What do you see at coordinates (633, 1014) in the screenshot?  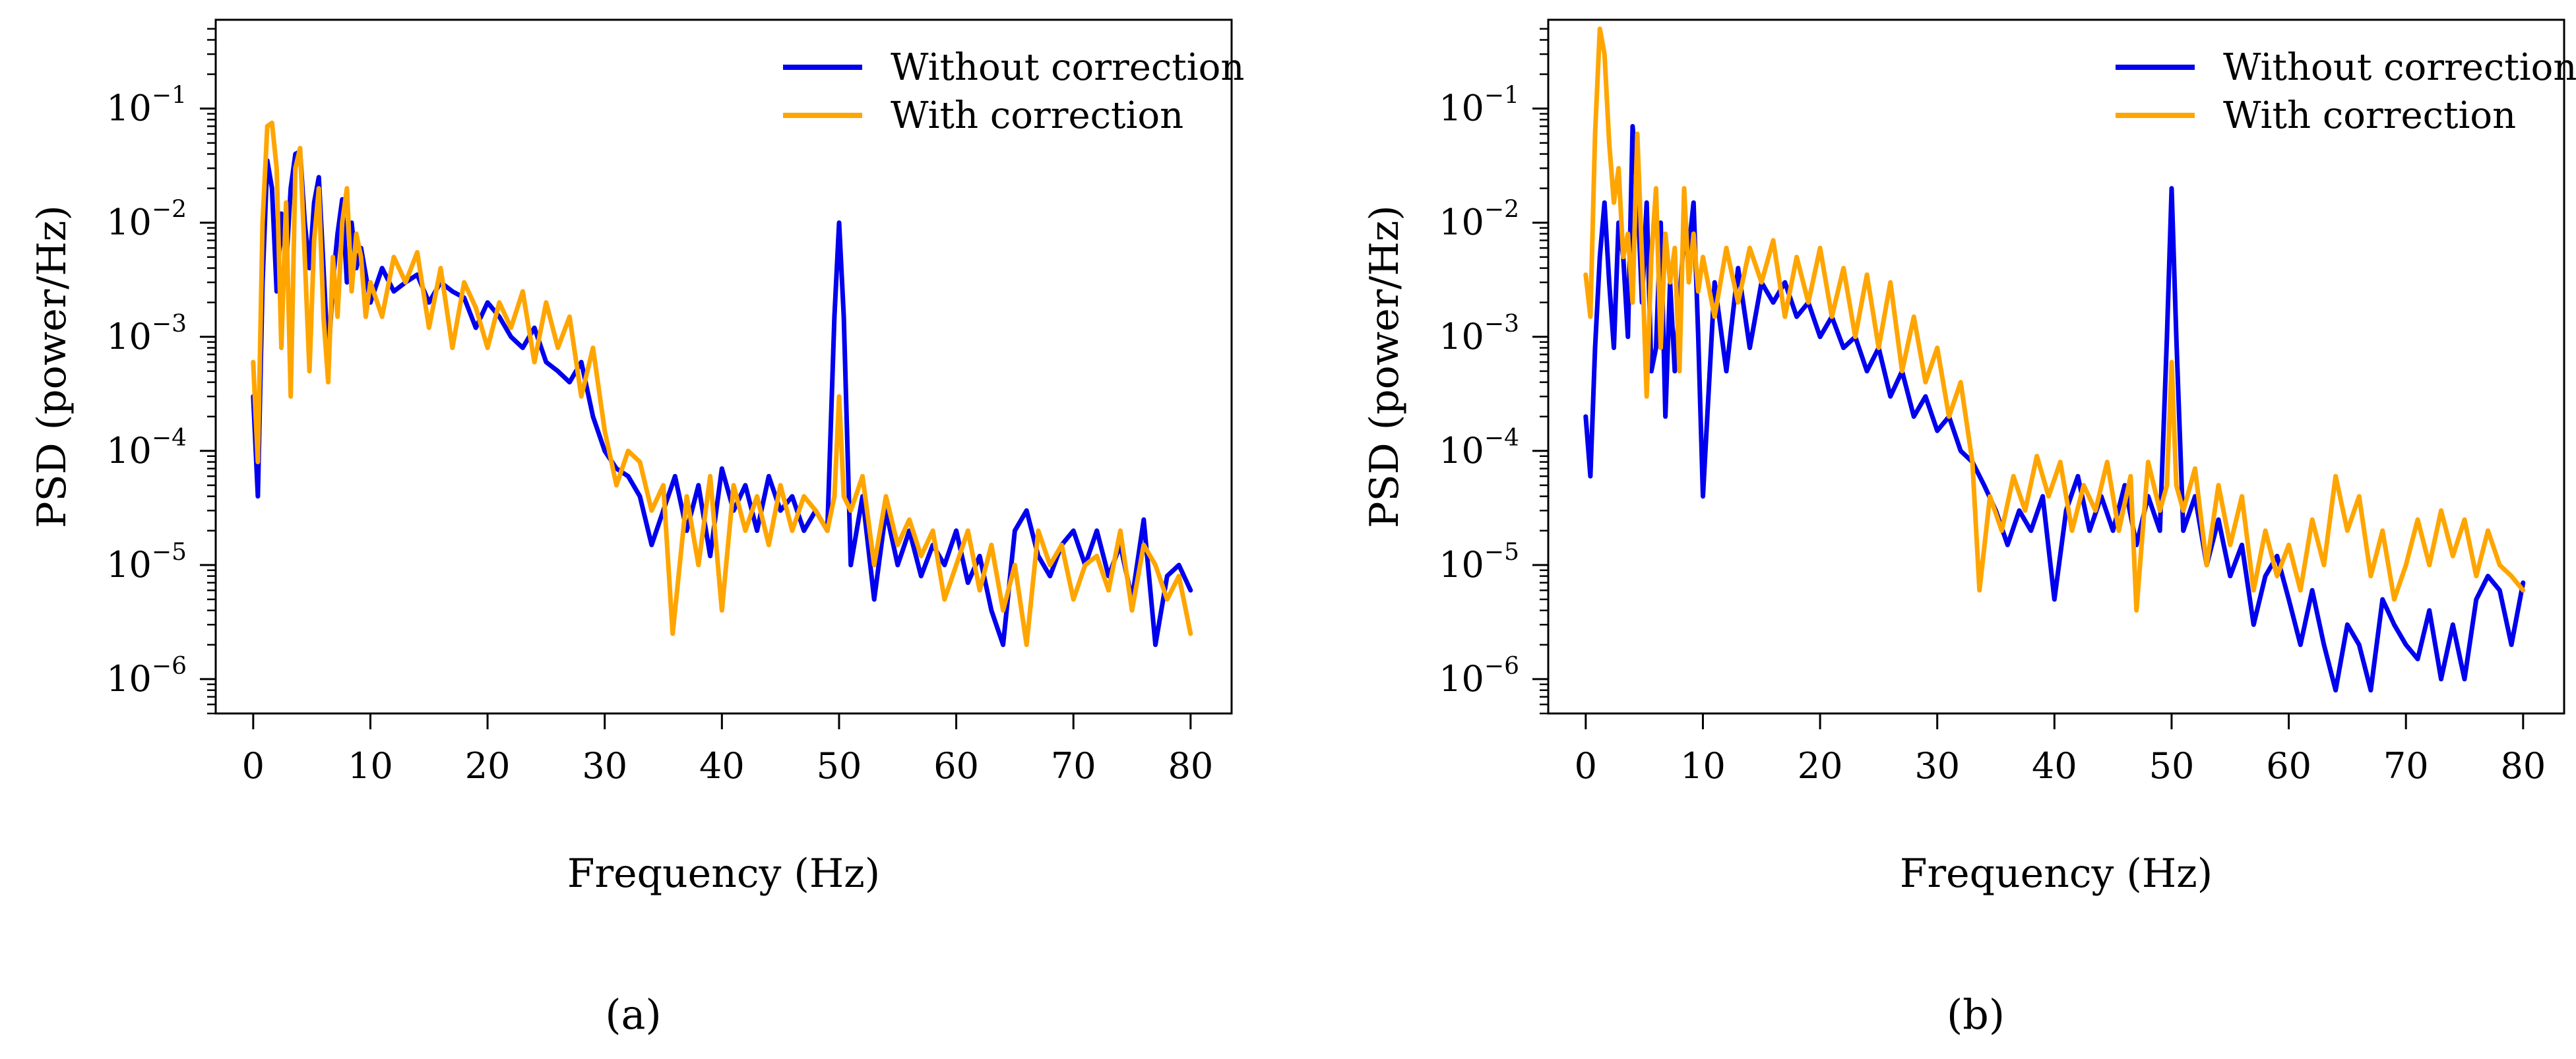 I see `panel-label: (a)` at bounding box center [633, 1014].